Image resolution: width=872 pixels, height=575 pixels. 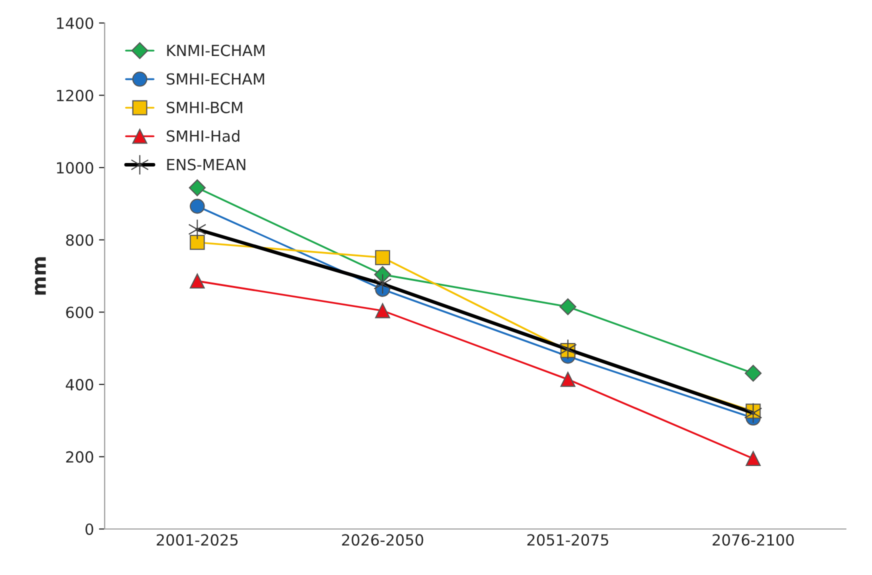 What do you see at coordinates (80, 312) in the screenshot?
I see `y-tick-label: 600` at bounding box center [80, 312].